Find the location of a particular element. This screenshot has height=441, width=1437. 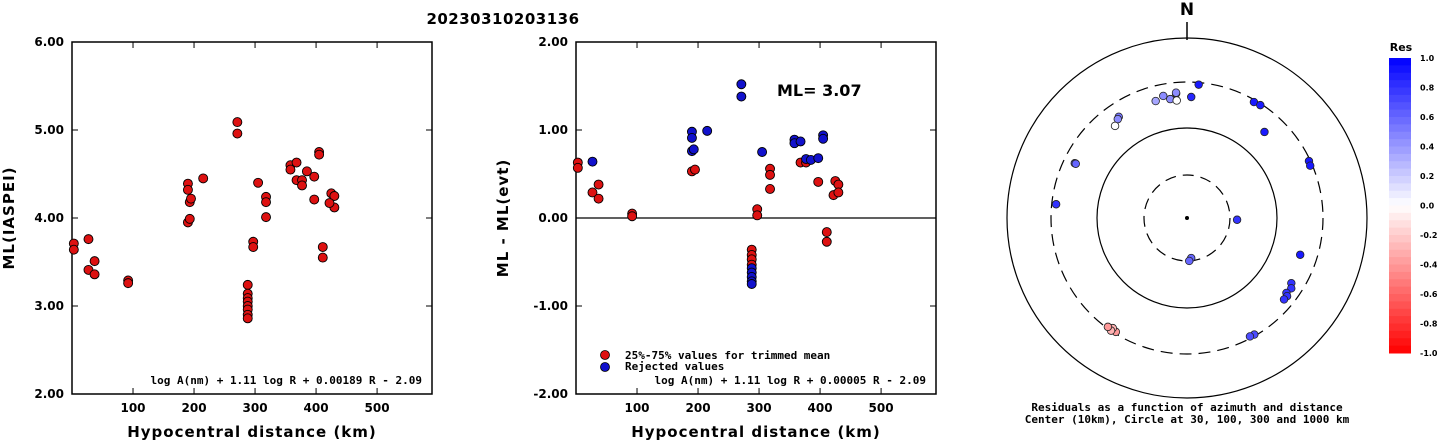

colorbar-tick-label: -1.0 is located at coordinates (1428, 353).